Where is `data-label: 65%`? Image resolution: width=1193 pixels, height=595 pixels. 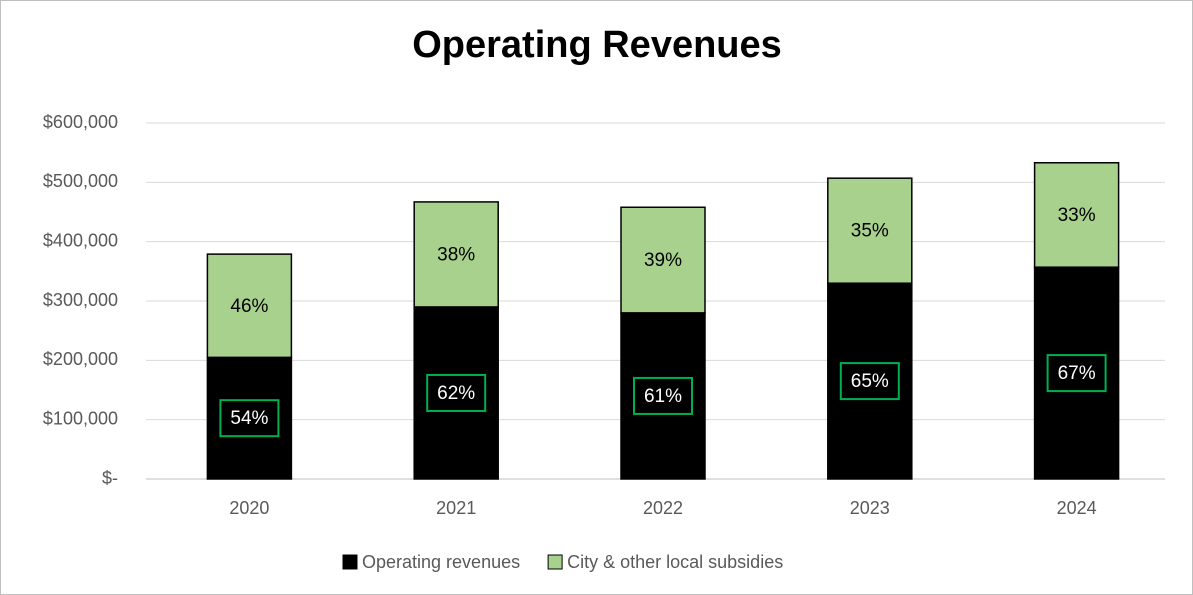 data-label: 65% is located at coordinates (870, 381).